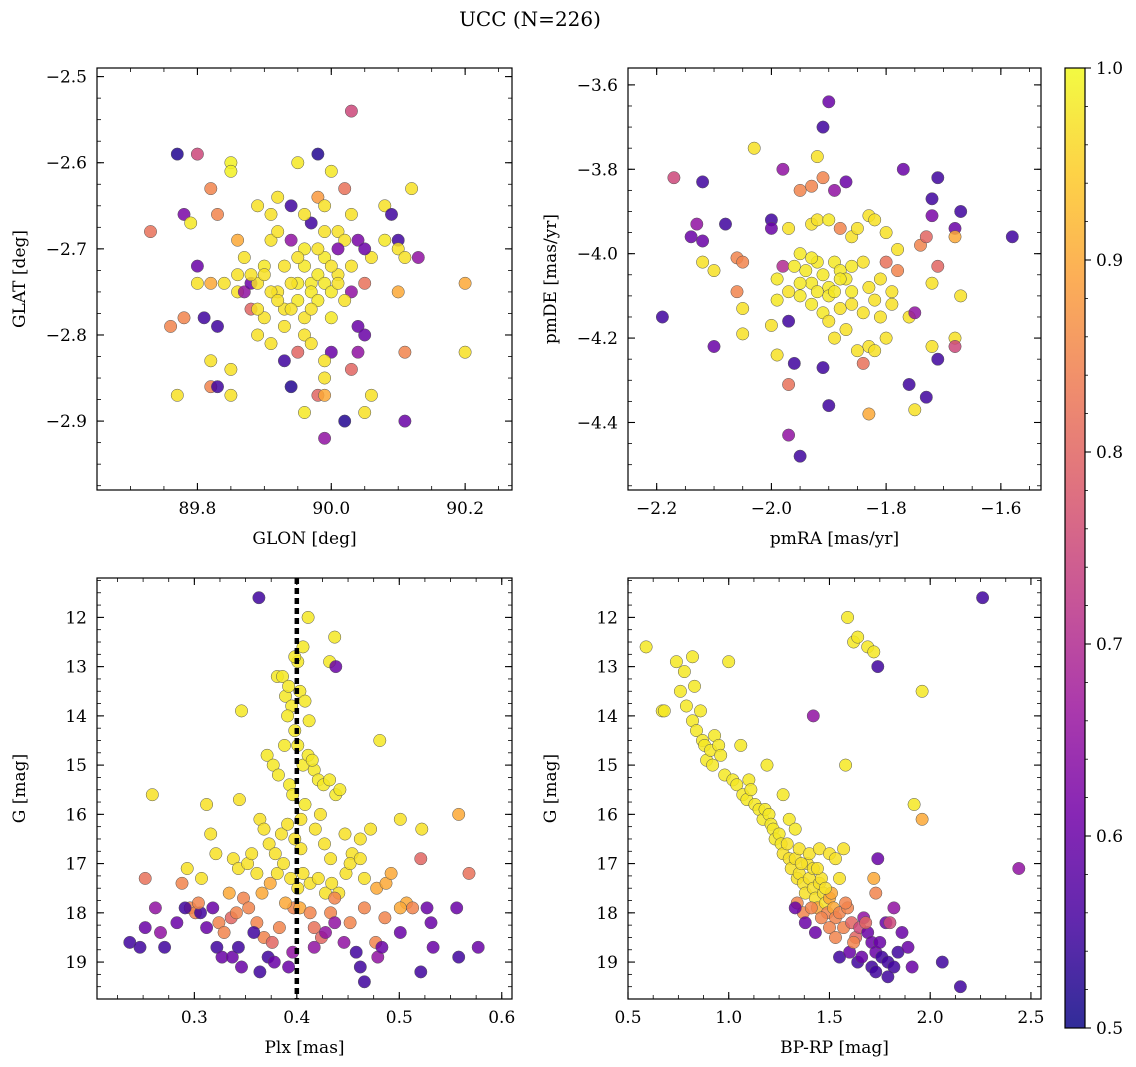 This screenshot has height=1067, width=1136. I want to click on x-axis-label: pmRA [mas/yr], so click(834, 539).